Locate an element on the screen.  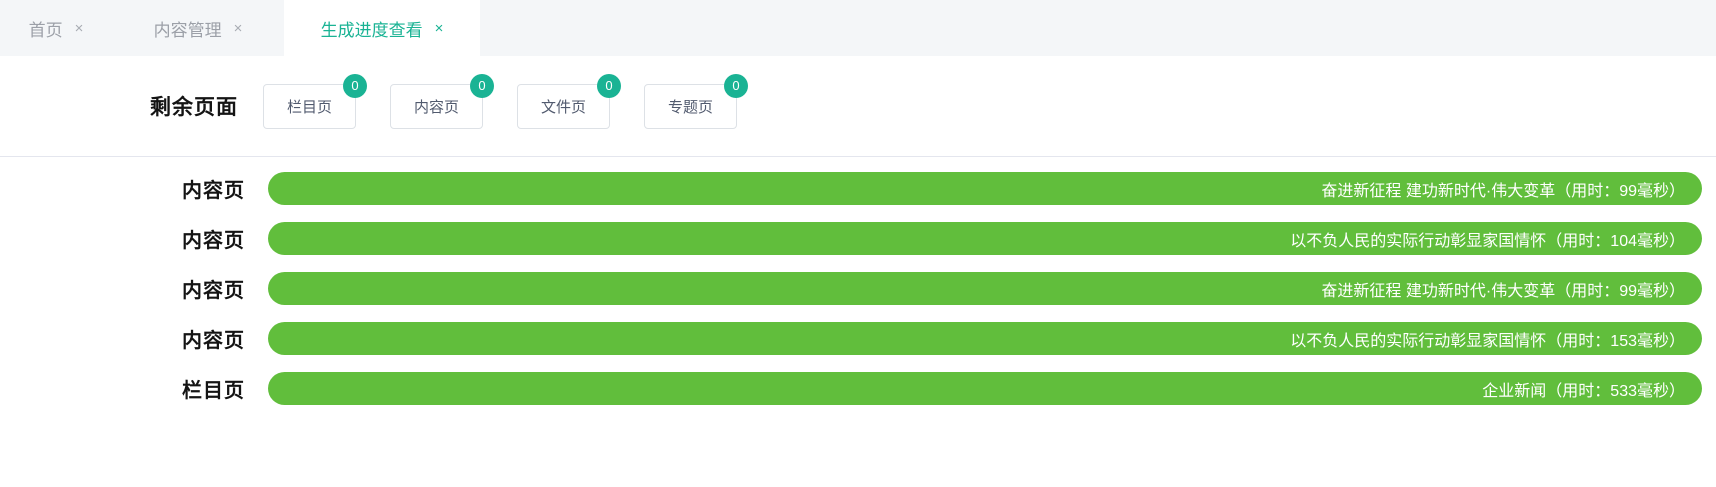
counter-topic-page-badge: 0 is located at coordinates (736, 85).